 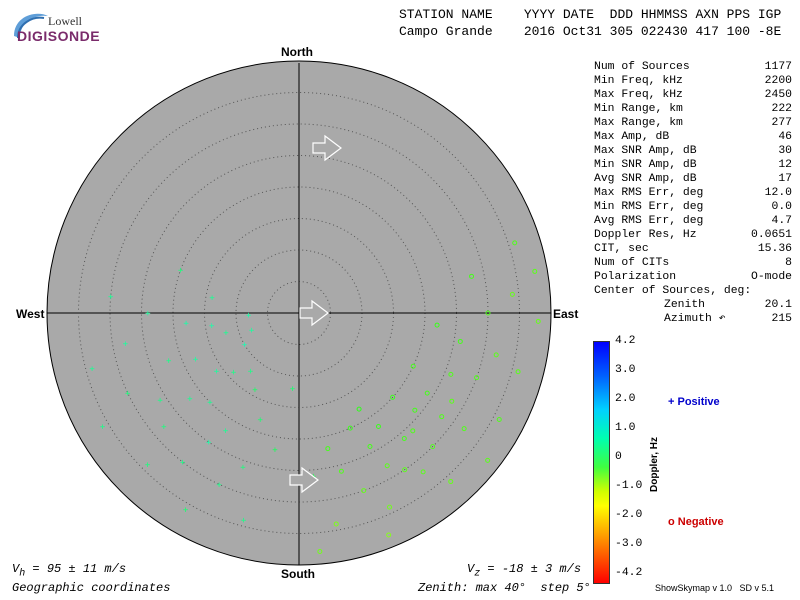 I want to click on stat-label: Doppler Res, Hz, so click(x=645, y=235).